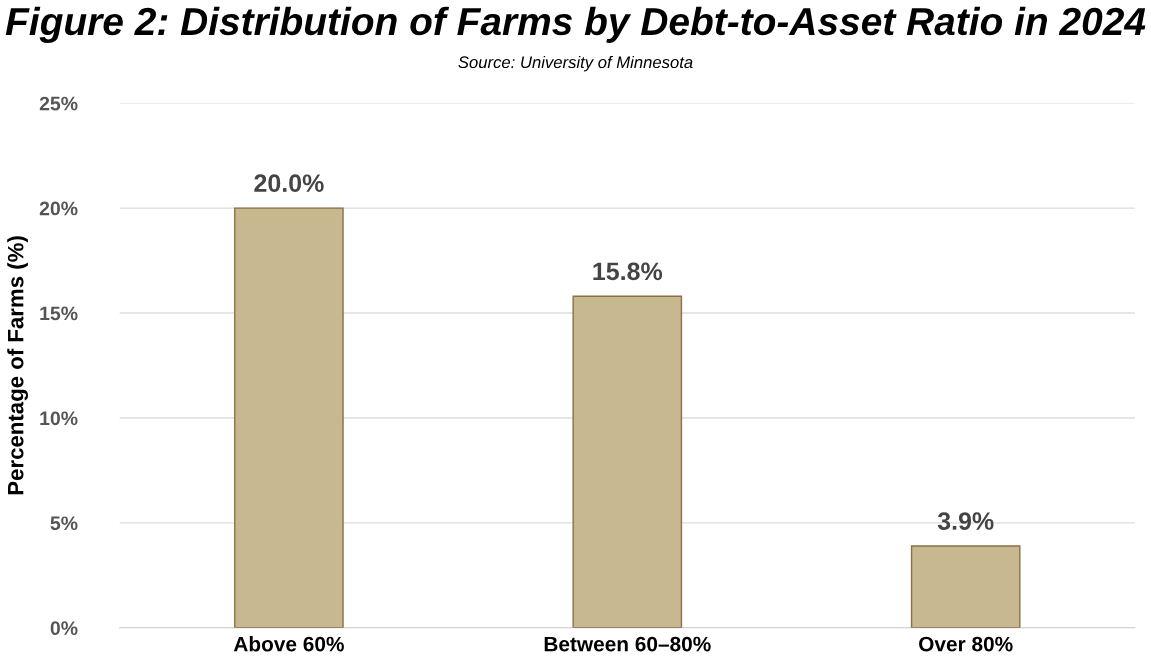  Describe the element at coordinates (288, 644) in the screenshot. I see `x-tick-label: Above 60%` at that location.